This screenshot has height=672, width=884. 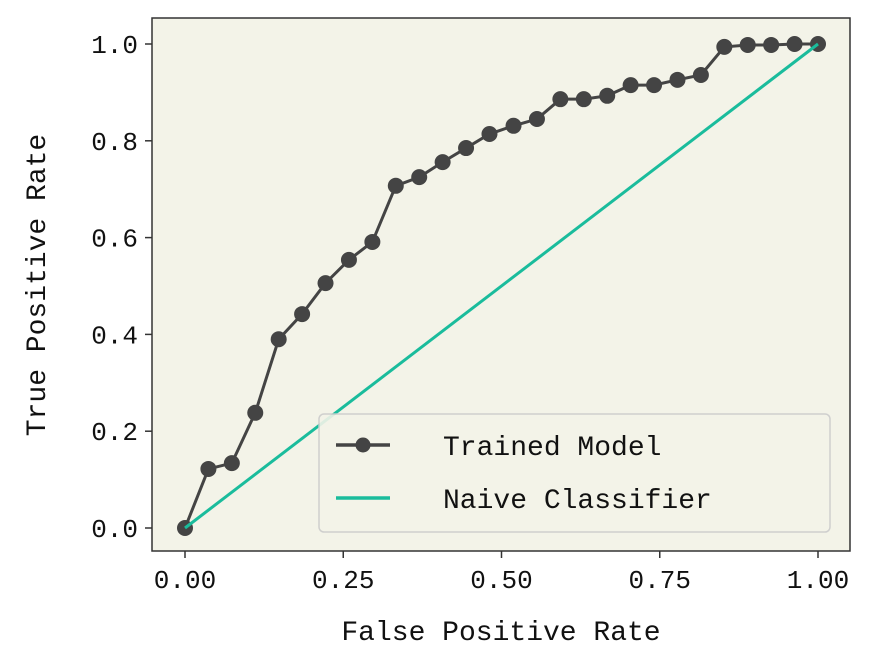 What do you see at coordinates (363, 445) in the screenshot?
I see `legend-trained-marker` at bounding box center [363, 445].